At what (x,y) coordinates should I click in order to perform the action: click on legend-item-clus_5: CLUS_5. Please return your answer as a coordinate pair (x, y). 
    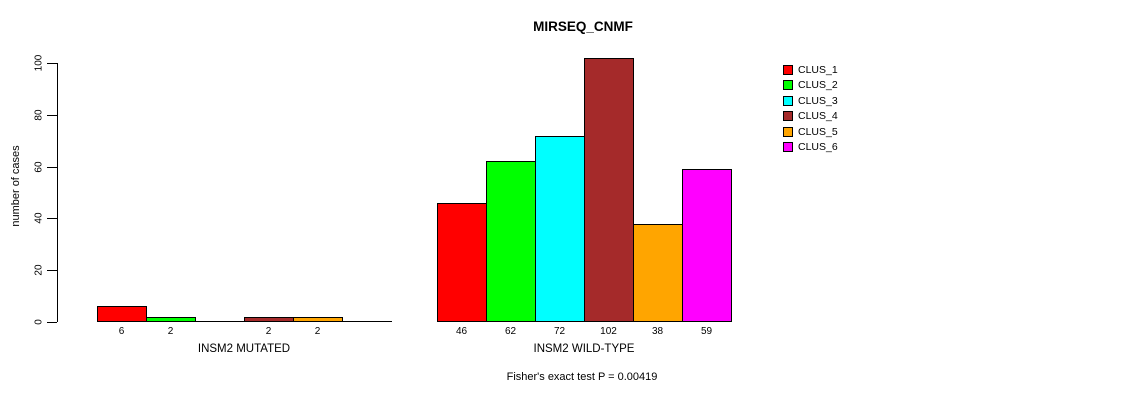
    Looking at the image, I should click on (810, 132).